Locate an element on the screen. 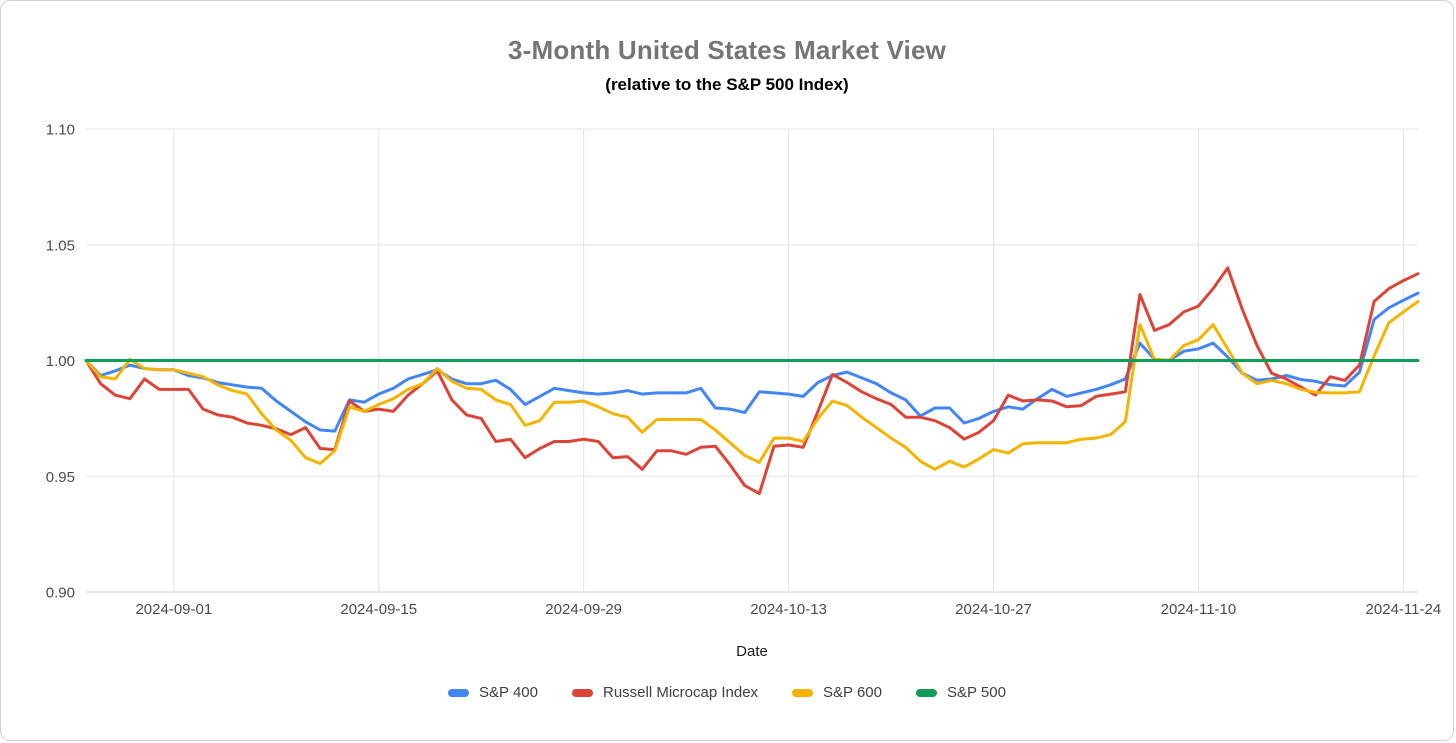 The image size is (1456, 743). legend-label-s-p-600: S&P 600 is located at coordinates (852, 692).